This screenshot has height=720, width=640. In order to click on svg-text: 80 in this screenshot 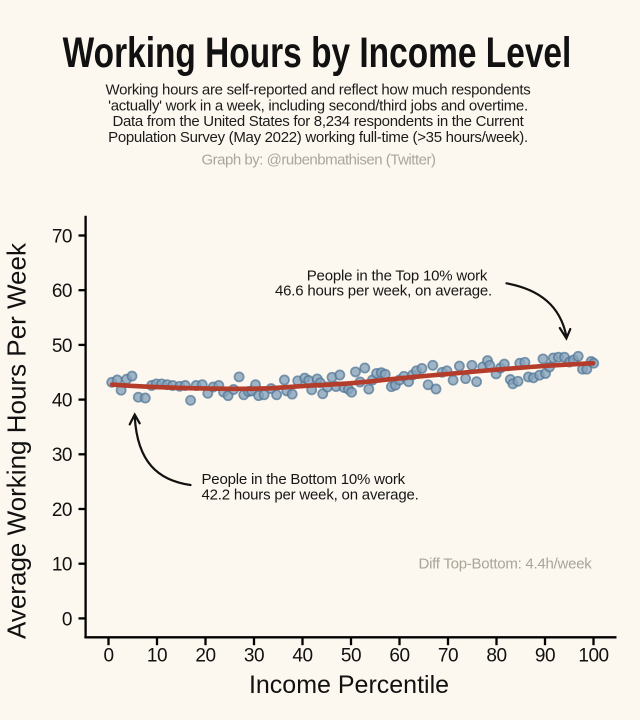, I will do `click(496, 655)`.